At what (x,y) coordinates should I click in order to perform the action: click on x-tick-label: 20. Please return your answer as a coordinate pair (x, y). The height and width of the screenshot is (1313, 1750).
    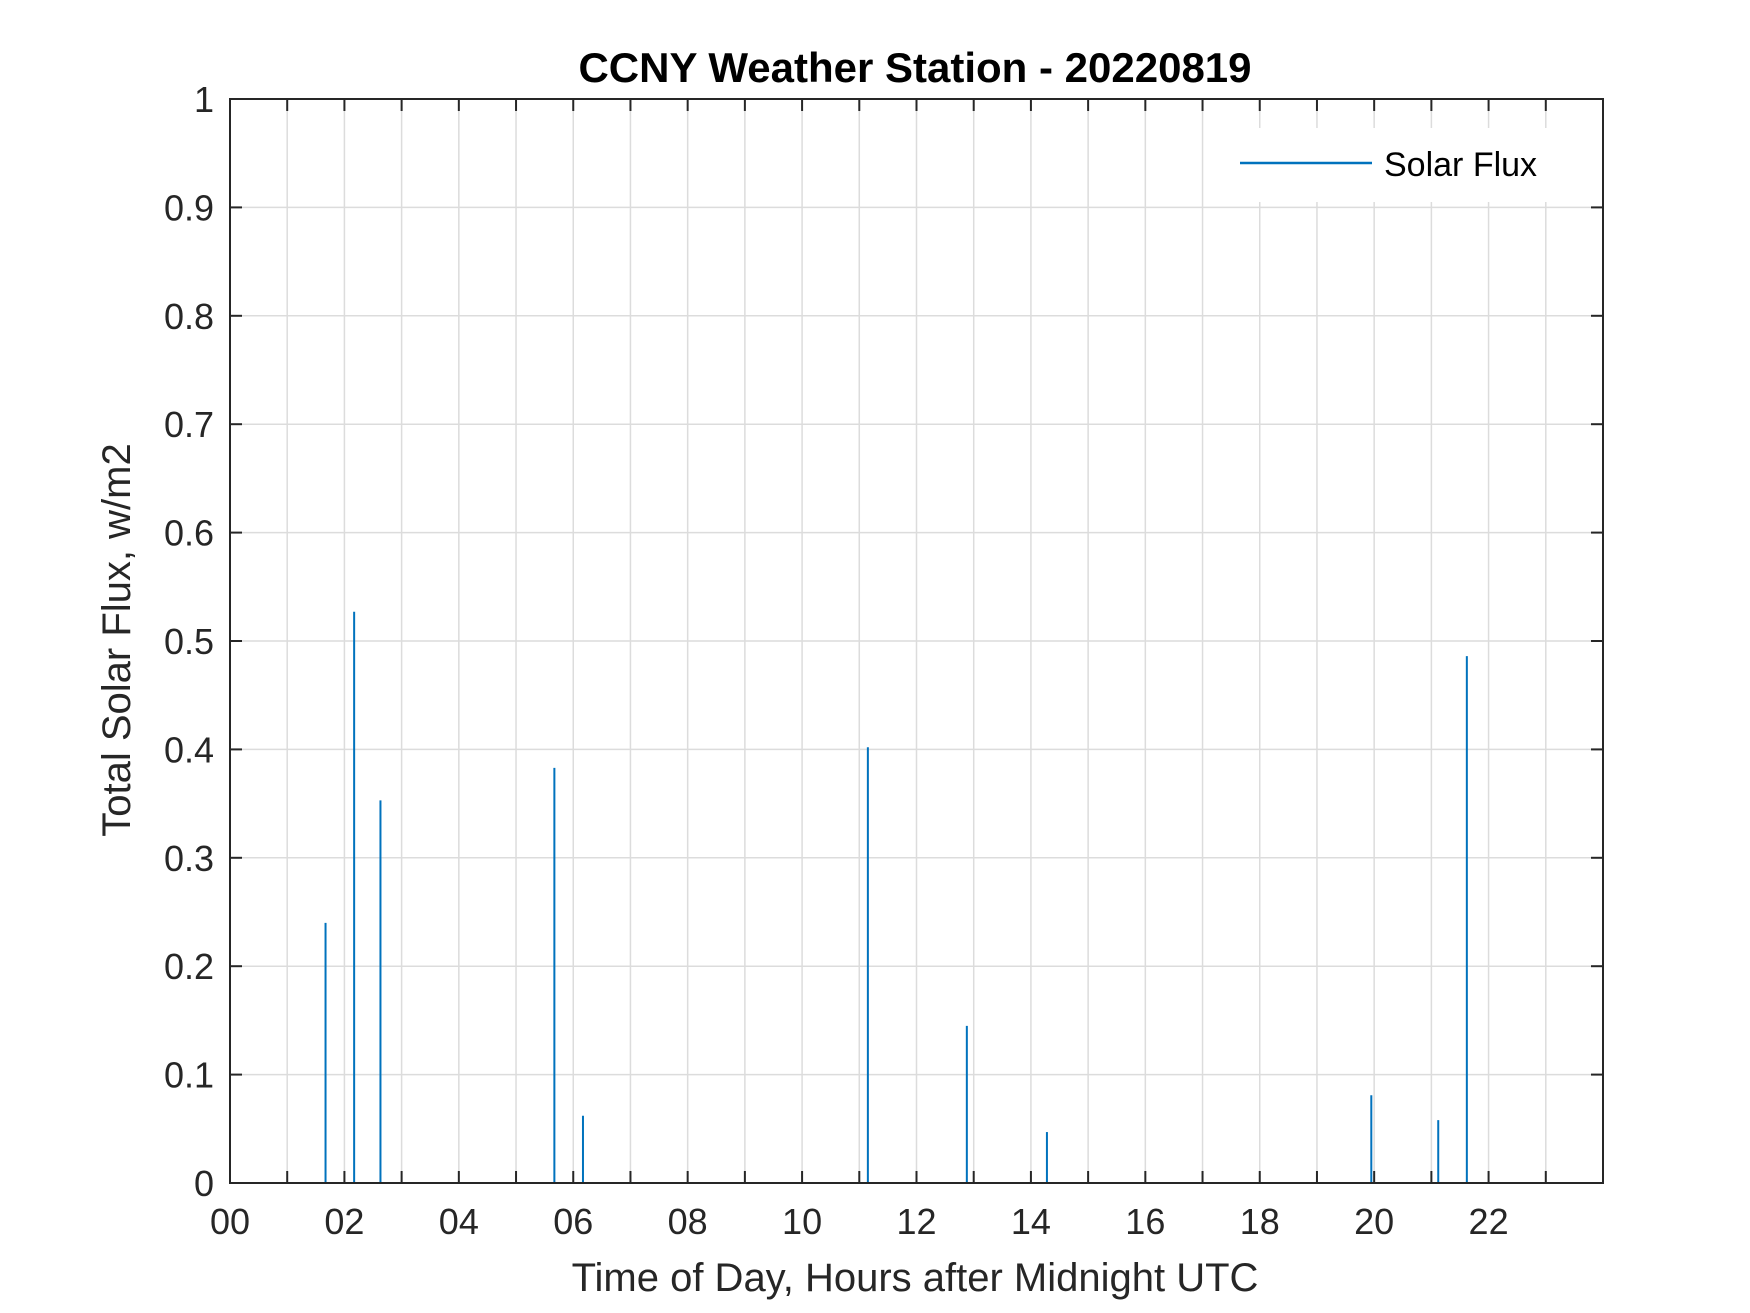
    Looking at the image, I should click on (1374, 1221).